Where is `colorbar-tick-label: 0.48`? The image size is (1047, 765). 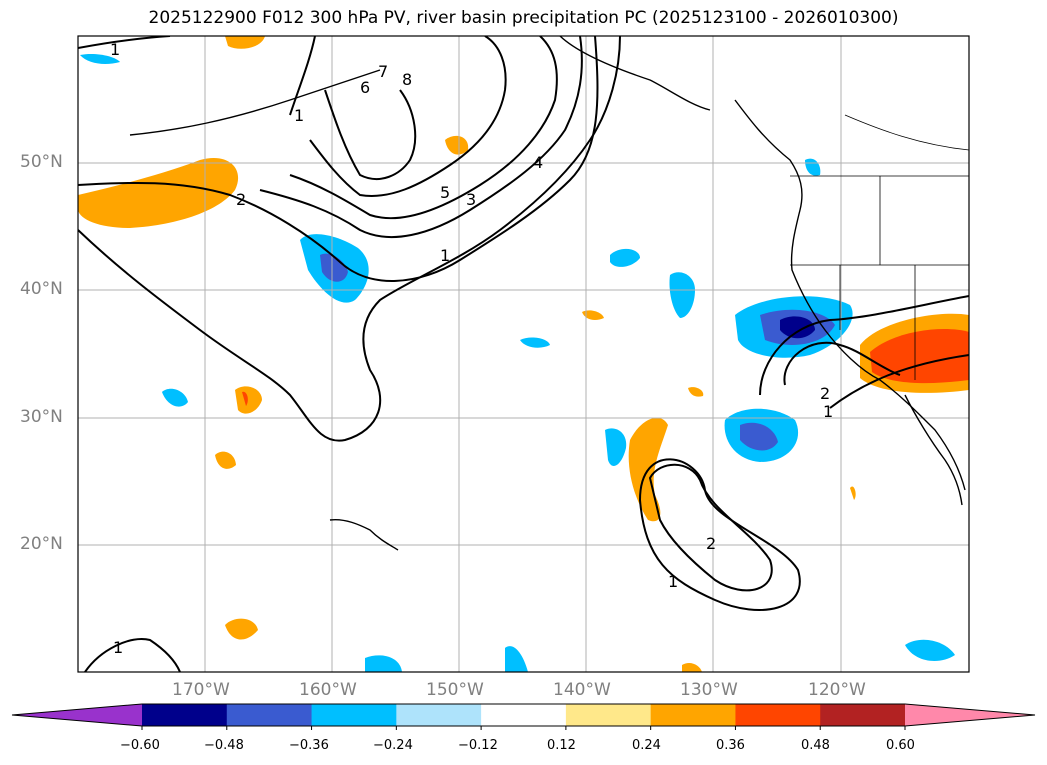 colorbar-tick-label: 0.48 is located at coordinates (815, 745).